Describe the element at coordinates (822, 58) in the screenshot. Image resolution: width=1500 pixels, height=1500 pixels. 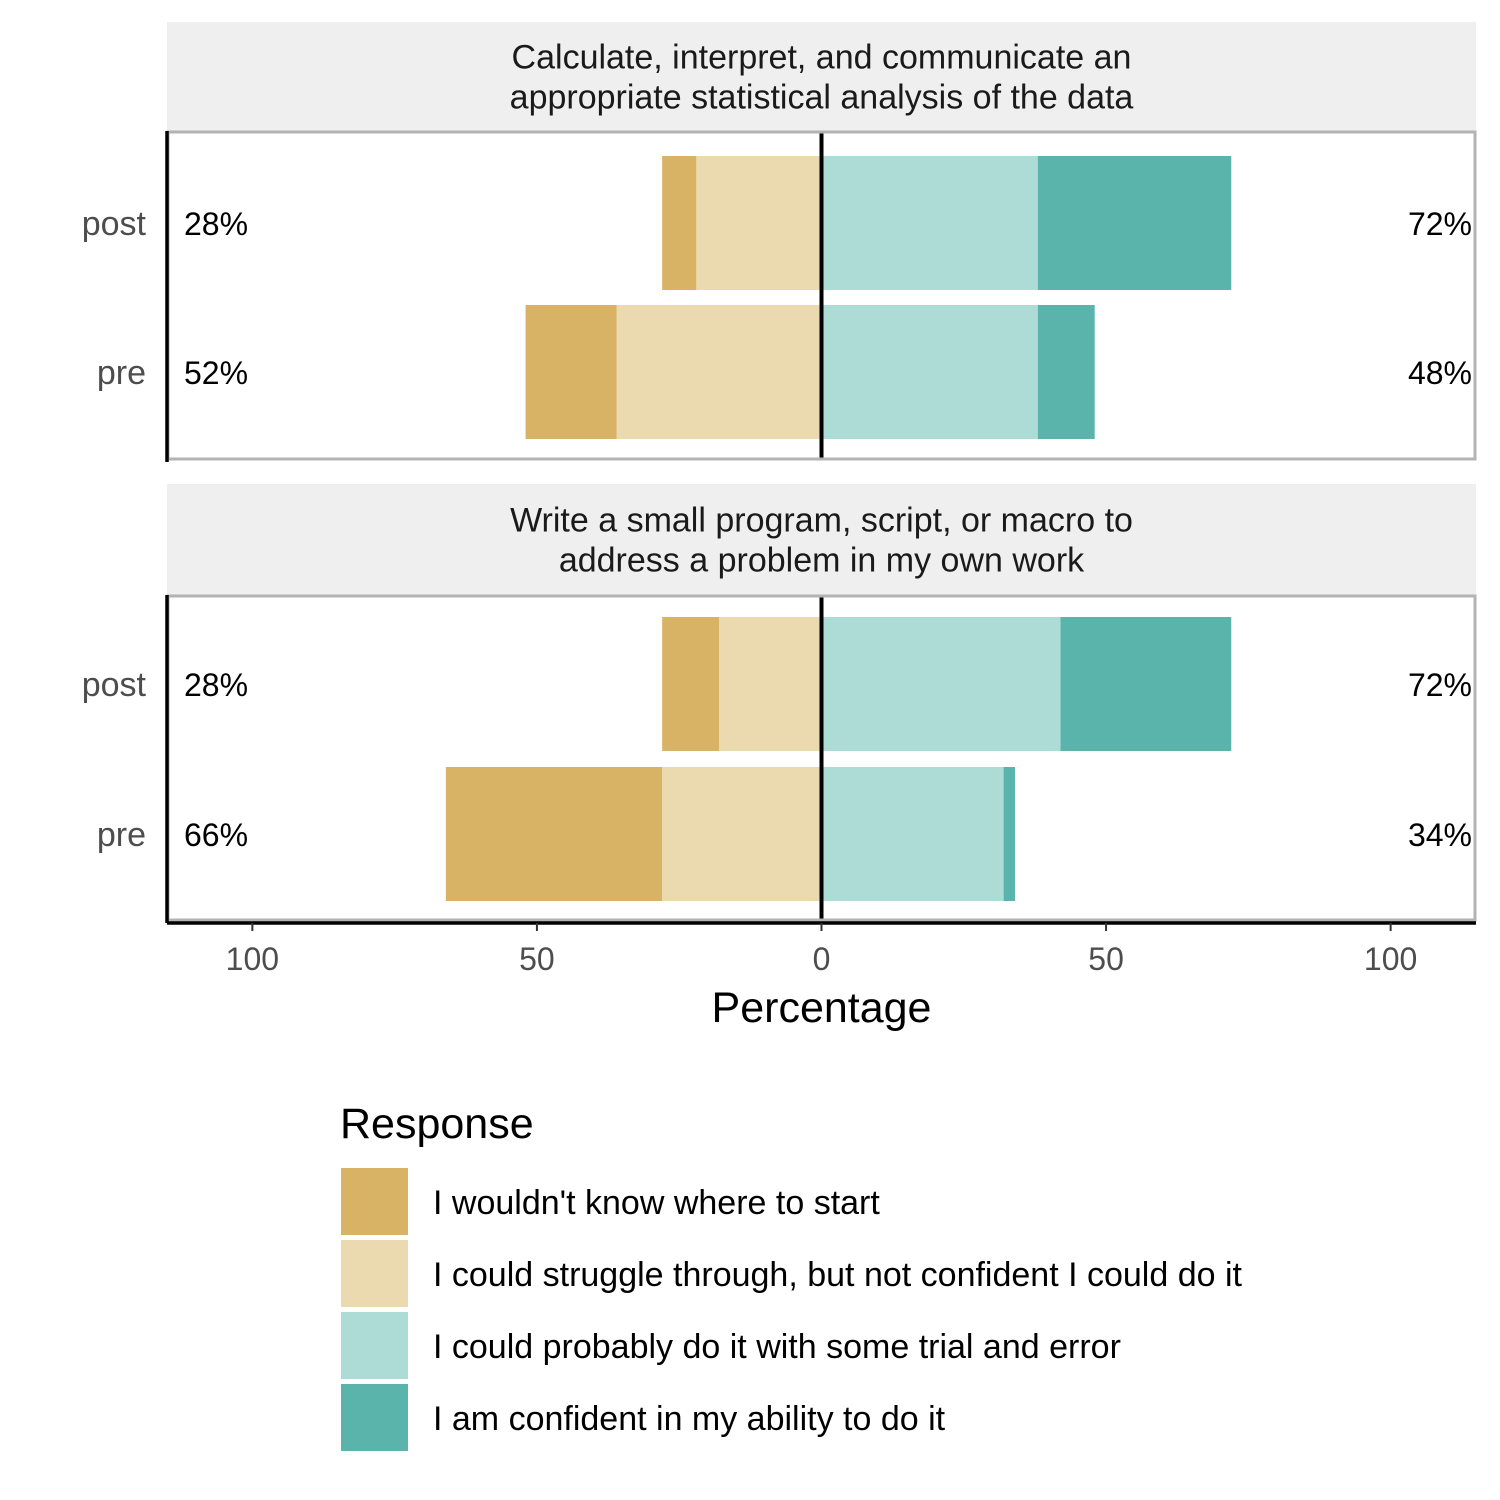
I see `panel-title: Calculate, interpret, and communicate an` at that location.